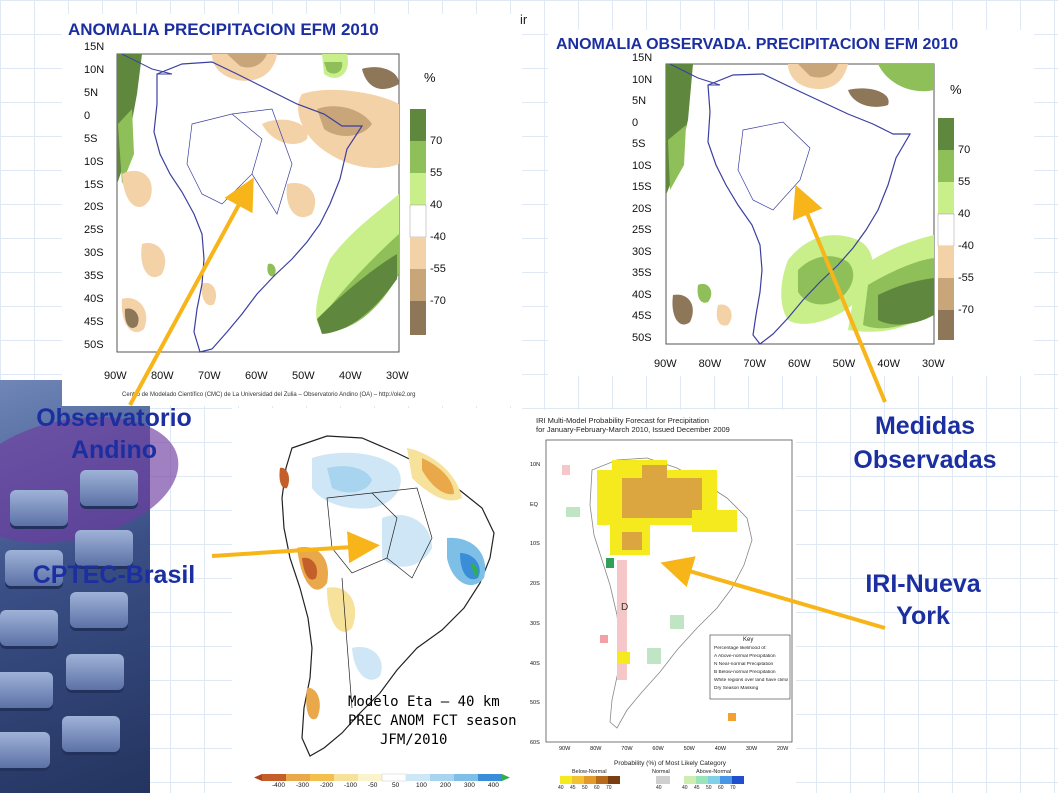 The height and width of the screenshot is (793, 1058). Describe the element at coordinates (704, 293) in the screenshot. I see `obs-green-patch` at that location.